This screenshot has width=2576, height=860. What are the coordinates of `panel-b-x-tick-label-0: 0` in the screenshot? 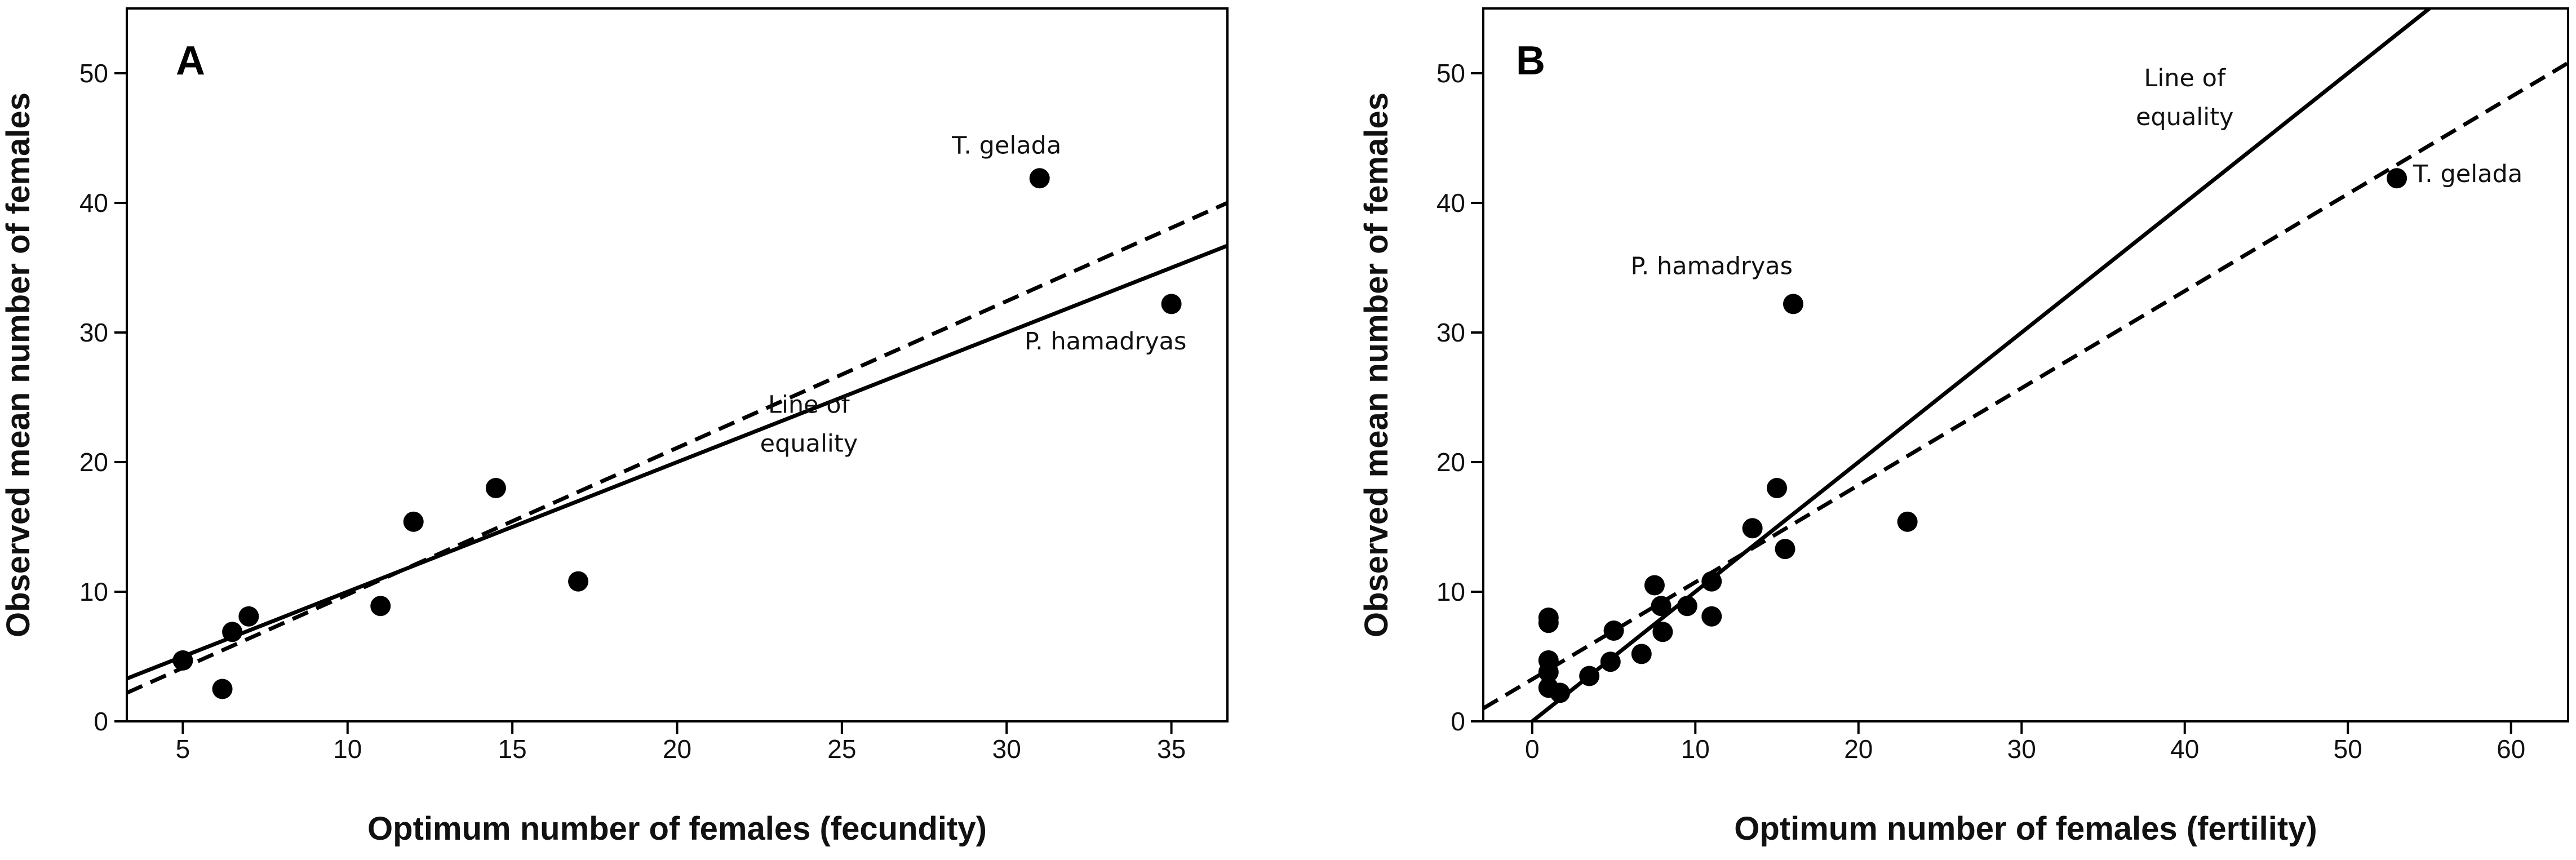 It's located at (1533, 749).